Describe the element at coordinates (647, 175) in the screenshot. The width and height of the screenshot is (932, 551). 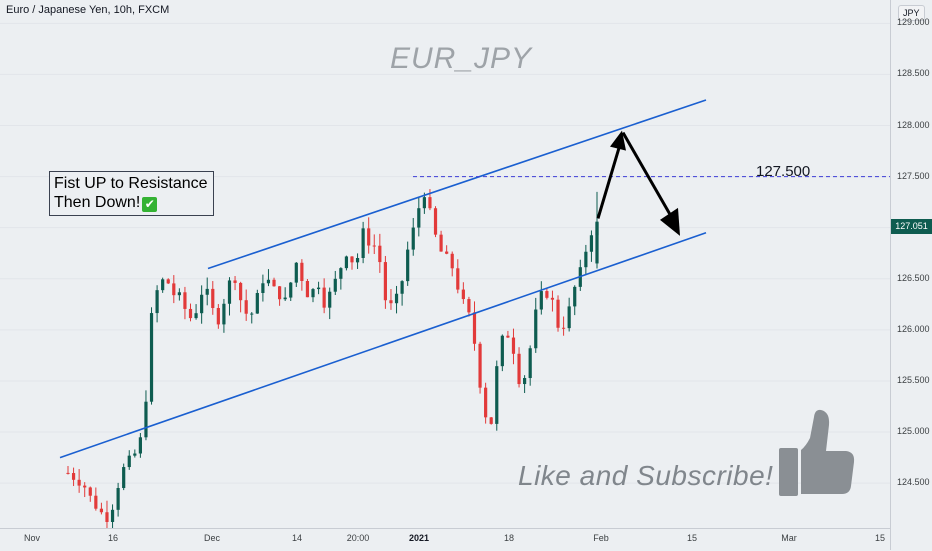
I see `arrow-down-shaft` at that location.